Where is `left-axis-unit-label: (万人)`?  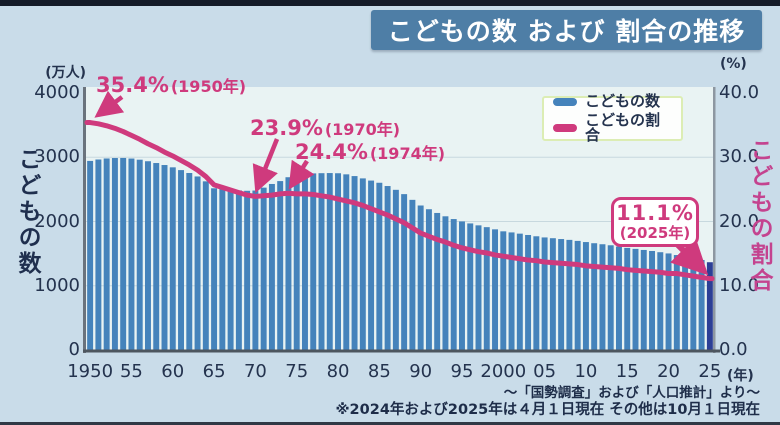 left-axis-unit-label: (万人) is located at coordinates (65, 73).